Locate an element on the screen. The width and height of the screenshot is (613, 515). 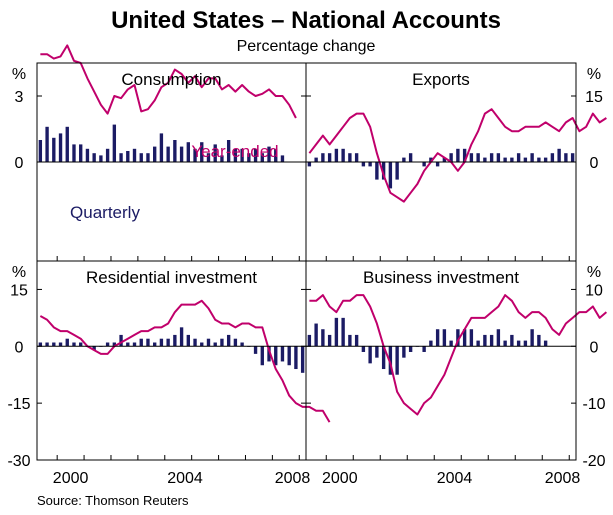
quarterly-label: Quarterly is located at coordinates (105, 212).